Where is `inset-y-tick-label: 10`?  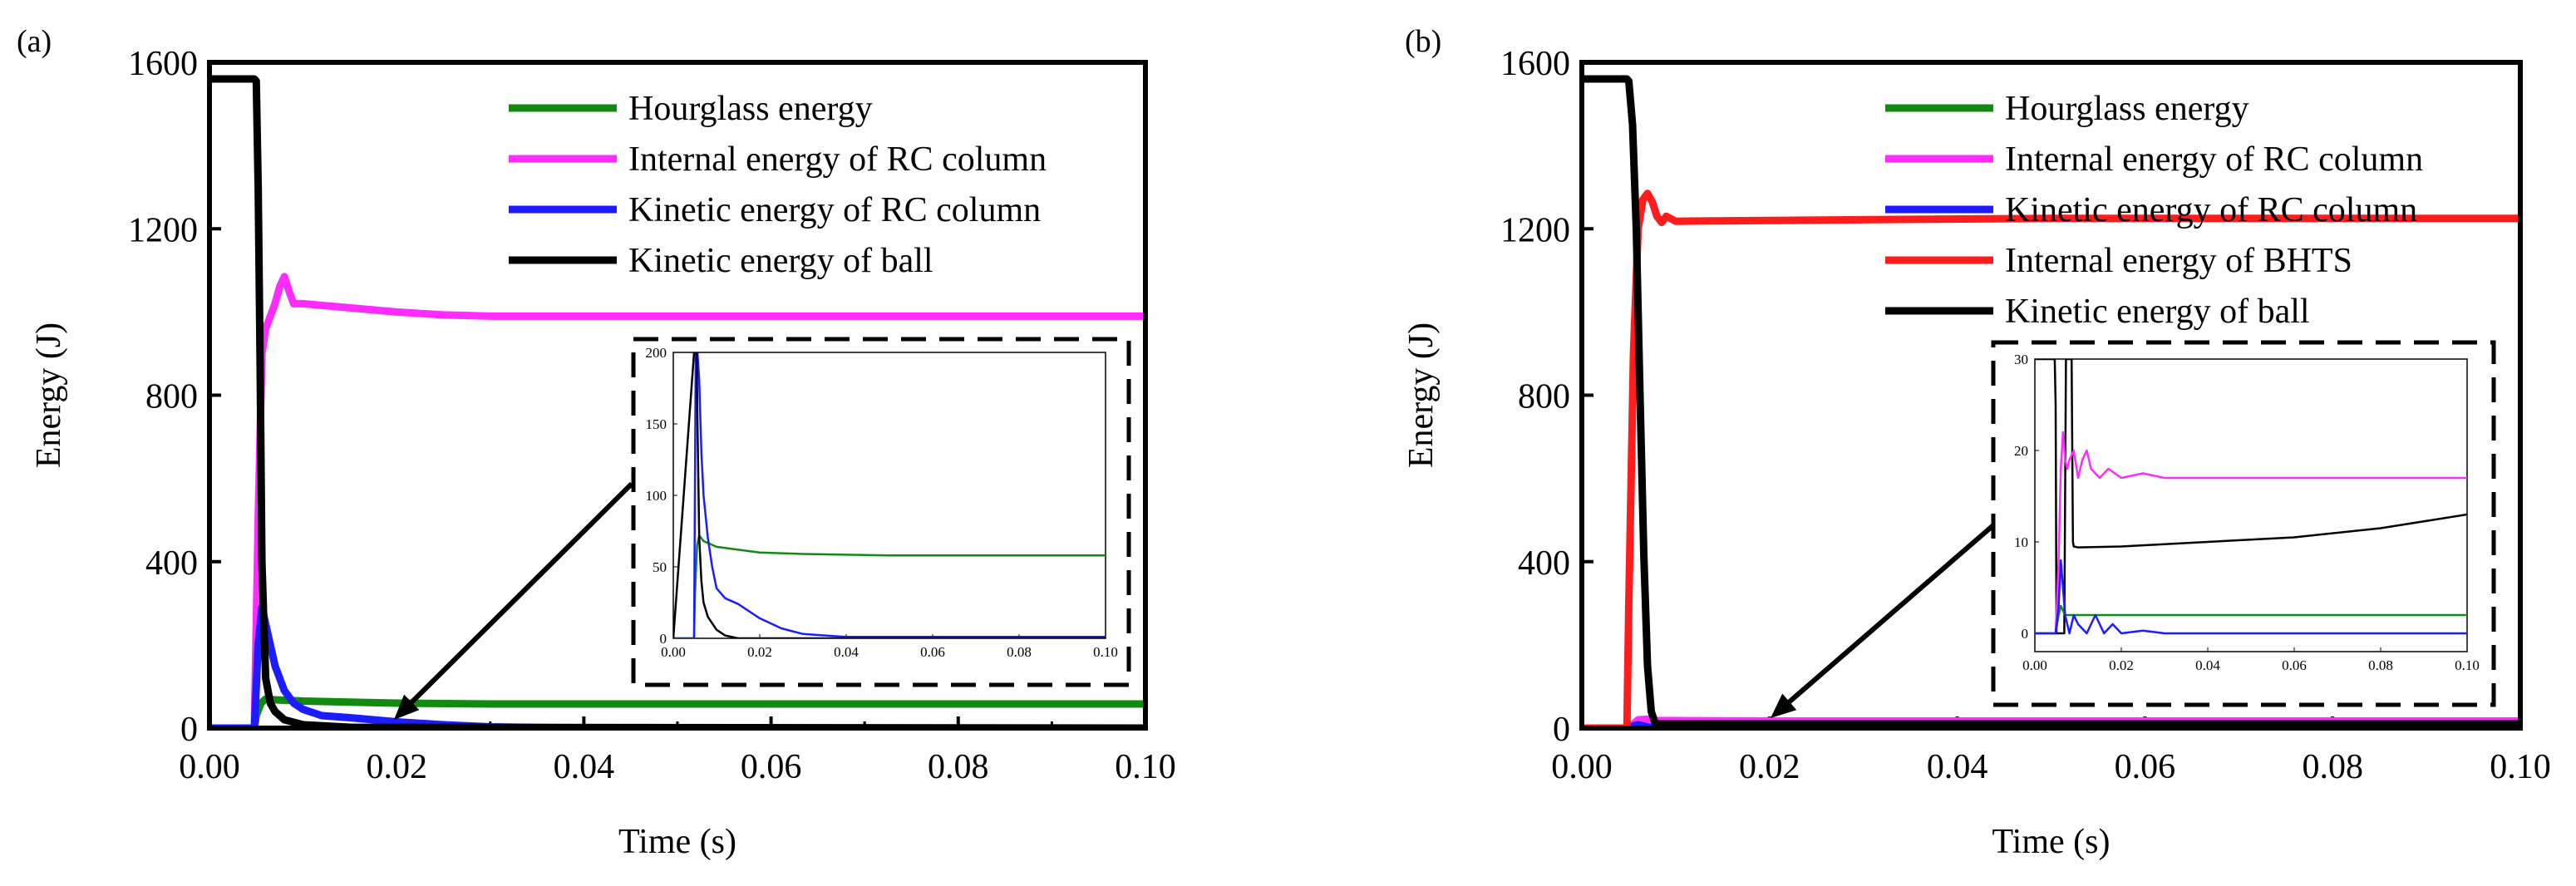
inset-y-tick-label: 10 is located at coordinates (2021, 542).